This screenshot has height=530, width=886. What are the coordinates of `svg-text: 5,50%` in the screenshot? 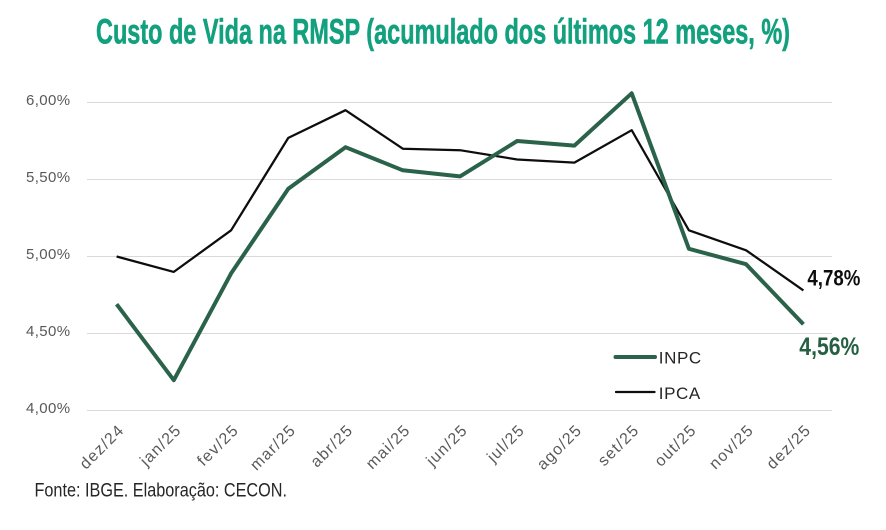 It's located at (48, 177).